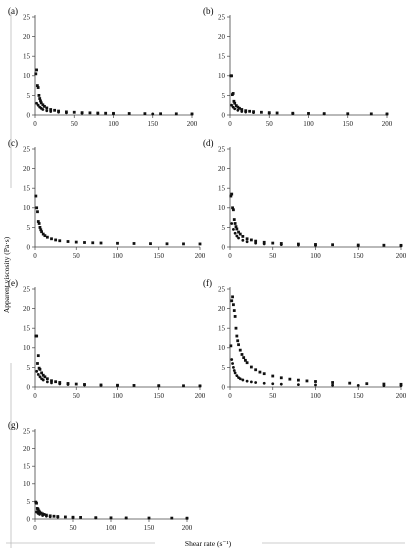 The image size is (411, 550). I want to click on y-axis-title: Apparent viscosity (Pa·s), so click(6, 274).